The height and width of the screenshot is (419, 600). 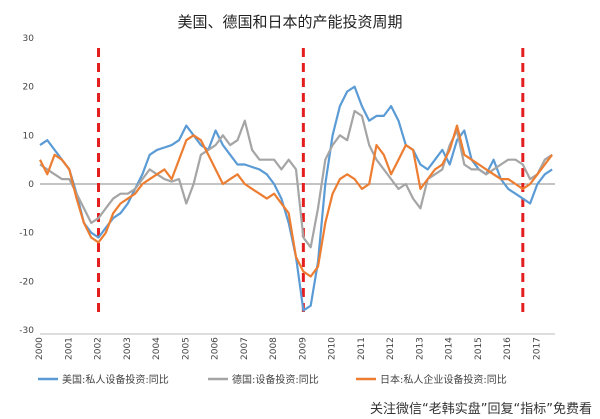 I want to click on legend-label: 德国:设备投资:同比, so click(x=275, y=379).